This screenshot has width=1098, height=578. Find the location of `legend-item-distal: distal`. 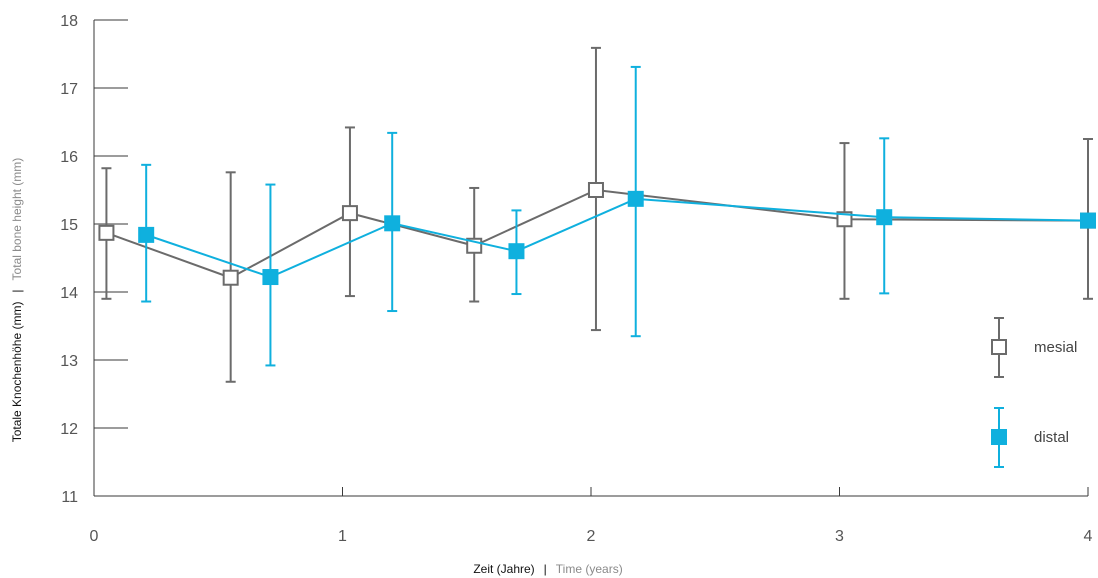

legend-item-distal: distal is located at coordinates (1030, 437).